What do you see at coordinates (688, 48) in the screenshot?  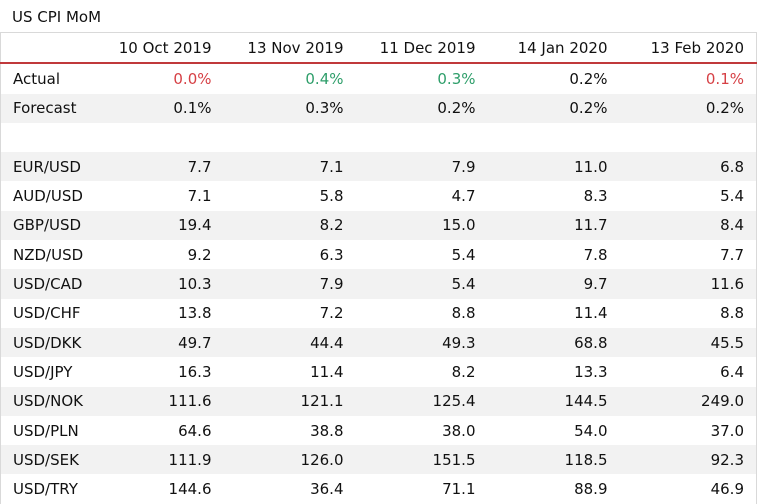 I see `header-date: 13 Feb 2020` at bounding box center [688, 48].